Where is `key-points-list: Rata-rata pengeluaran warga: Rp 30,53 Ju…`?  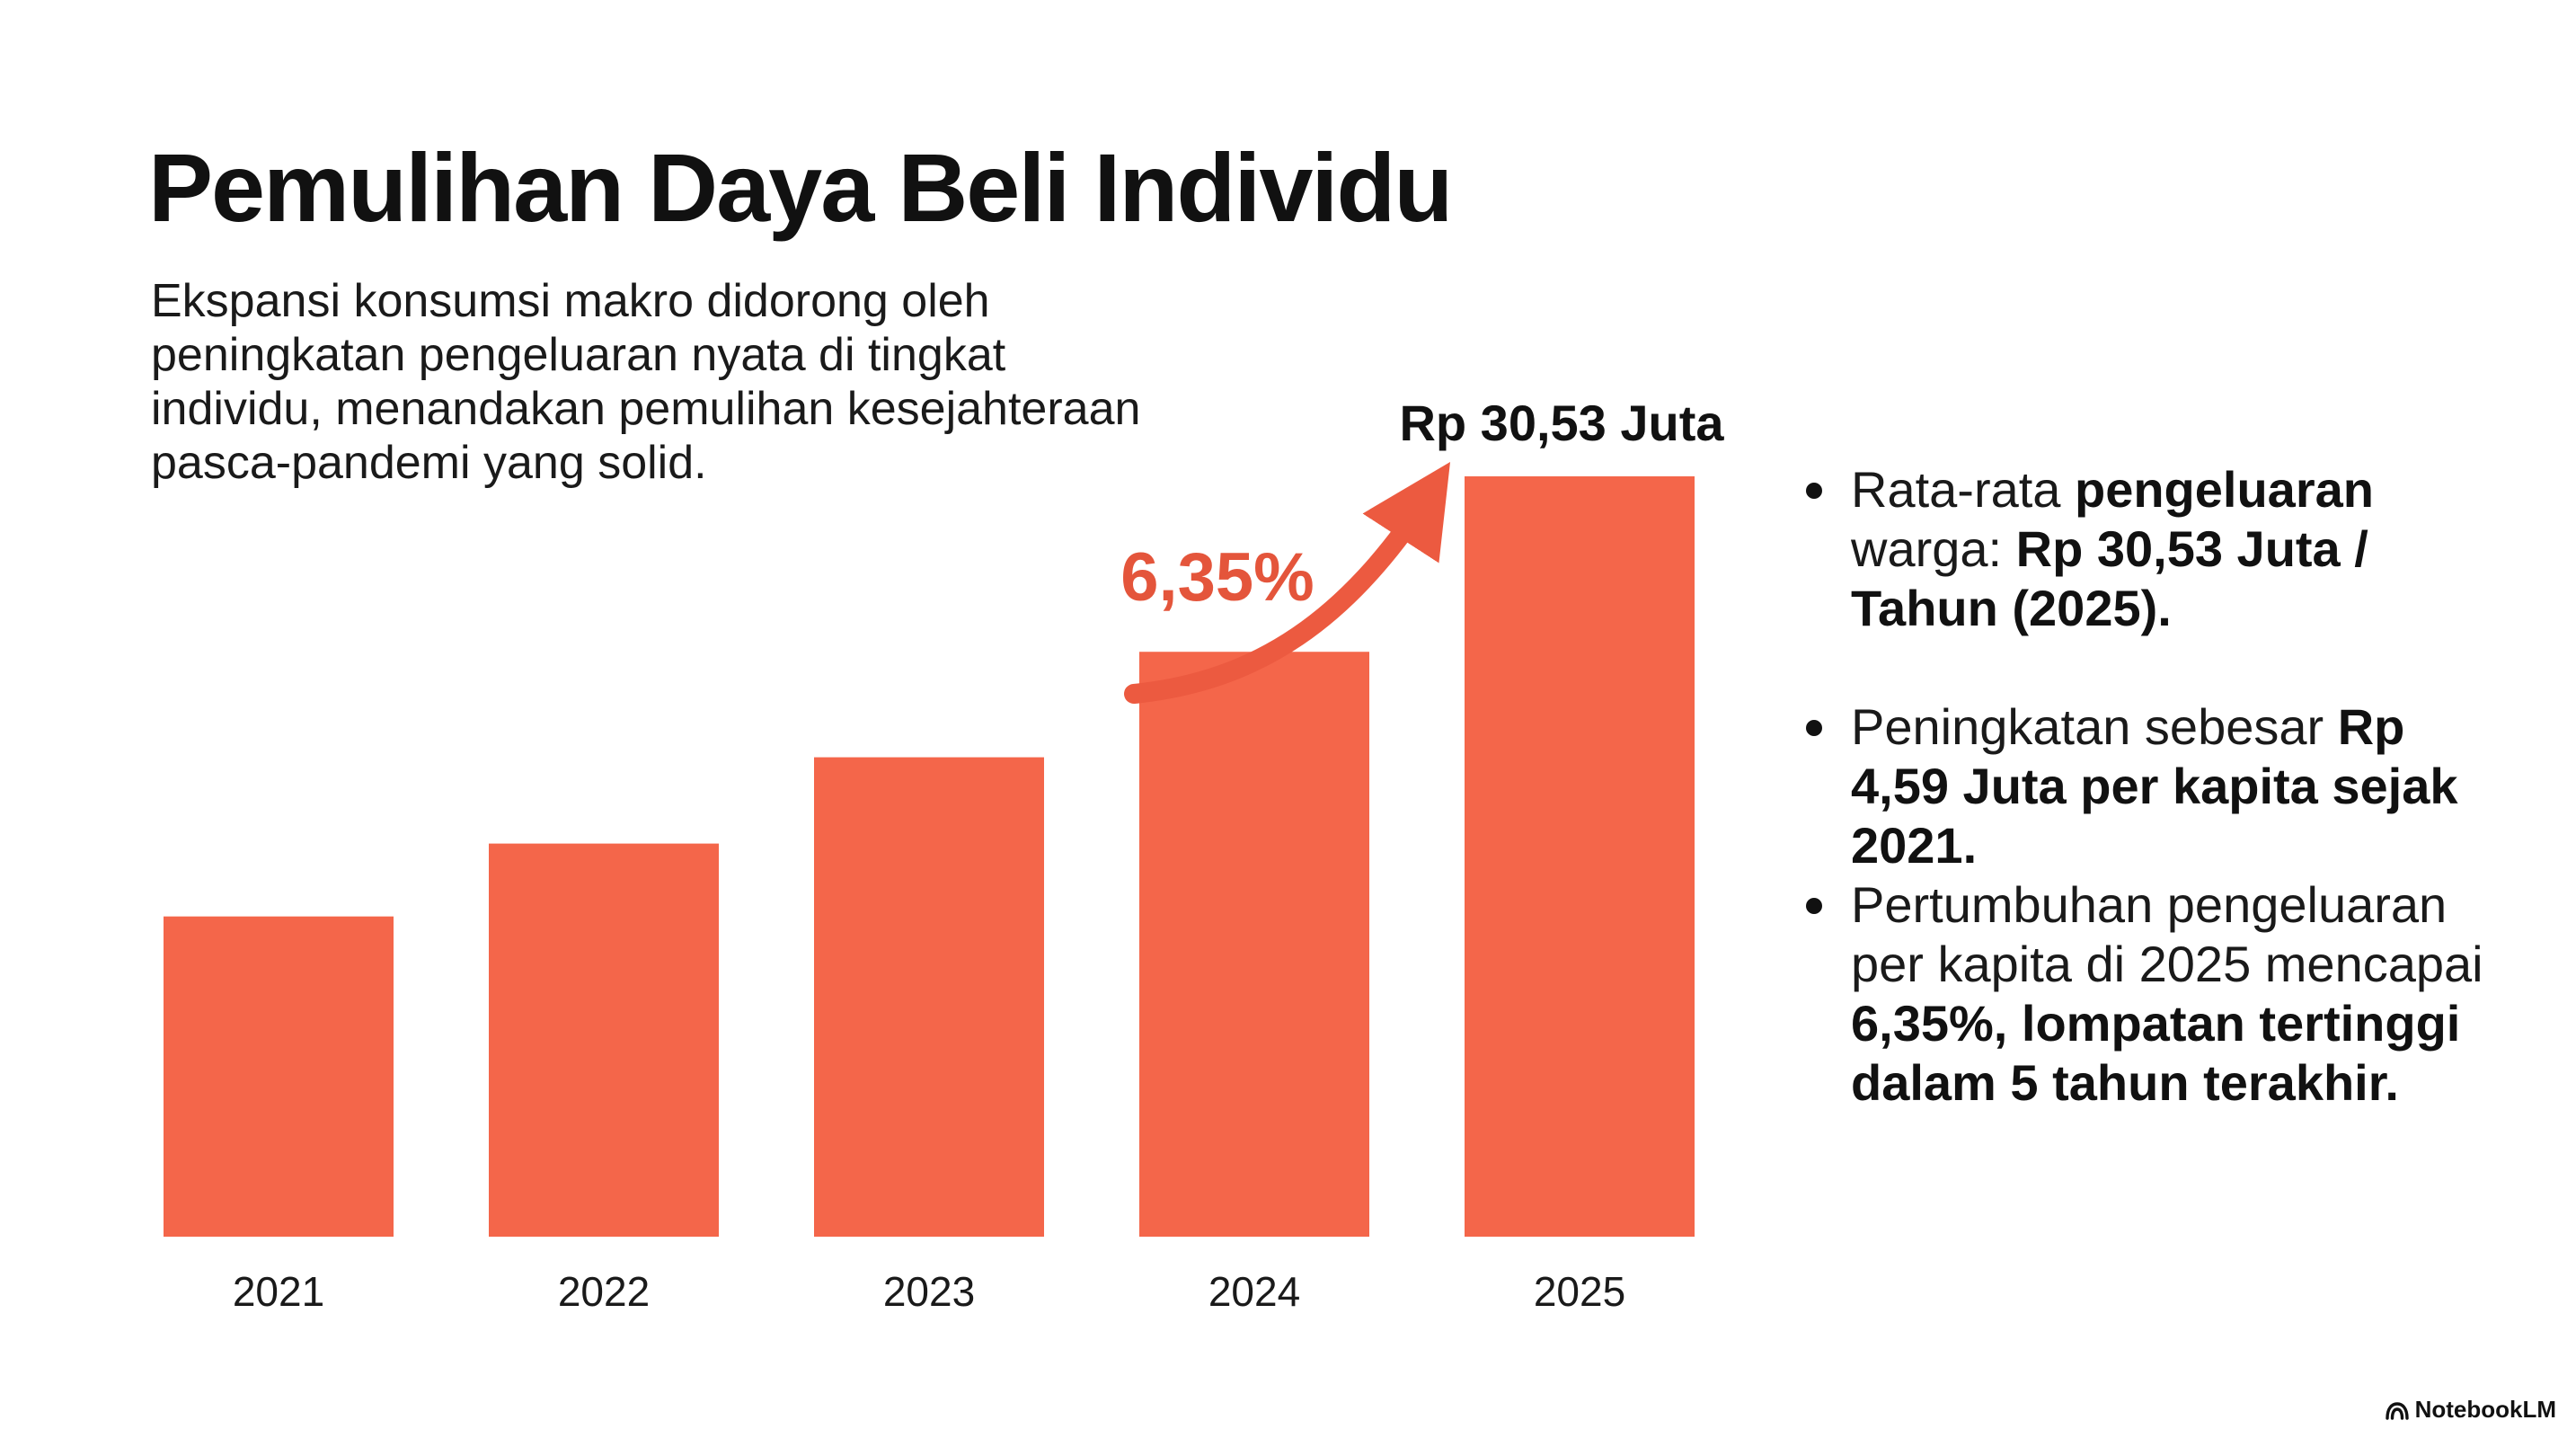 key-points-list: Rata-rata pengeluaran warga: Rp 30,53 Ju… is located at coordinates (2147, 786).